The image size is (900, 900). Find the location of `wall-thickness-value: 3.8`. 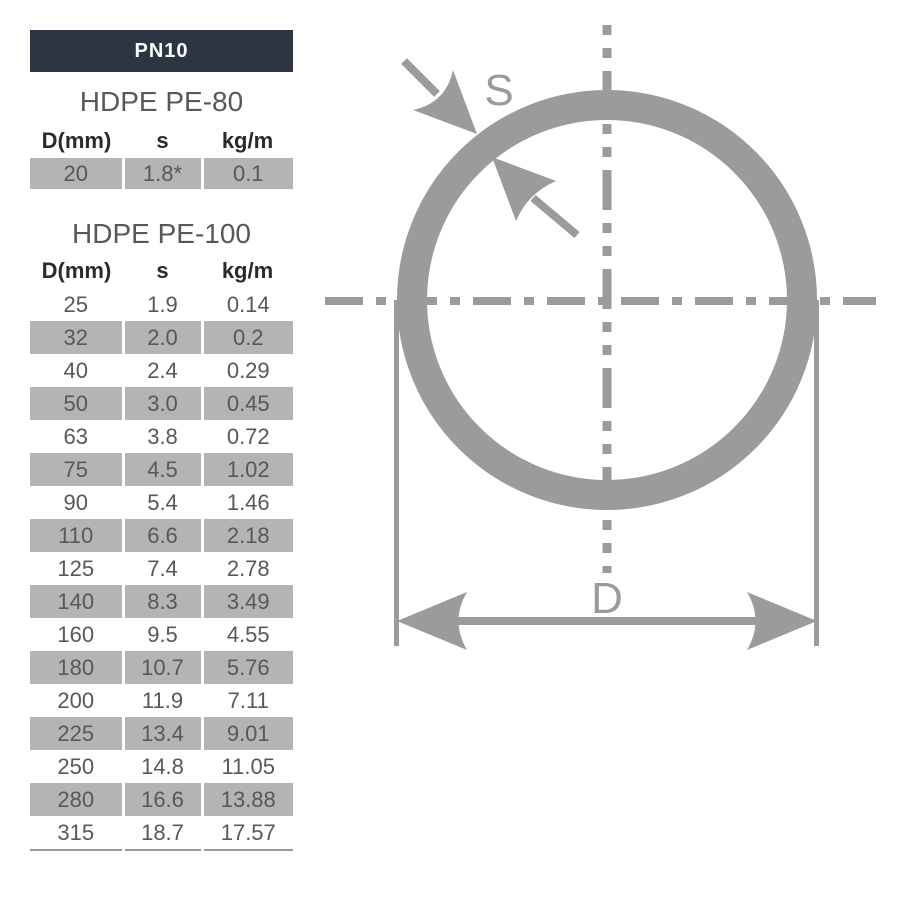

wall-thickness-value: 3.8 is located at coordinates (161, 436).